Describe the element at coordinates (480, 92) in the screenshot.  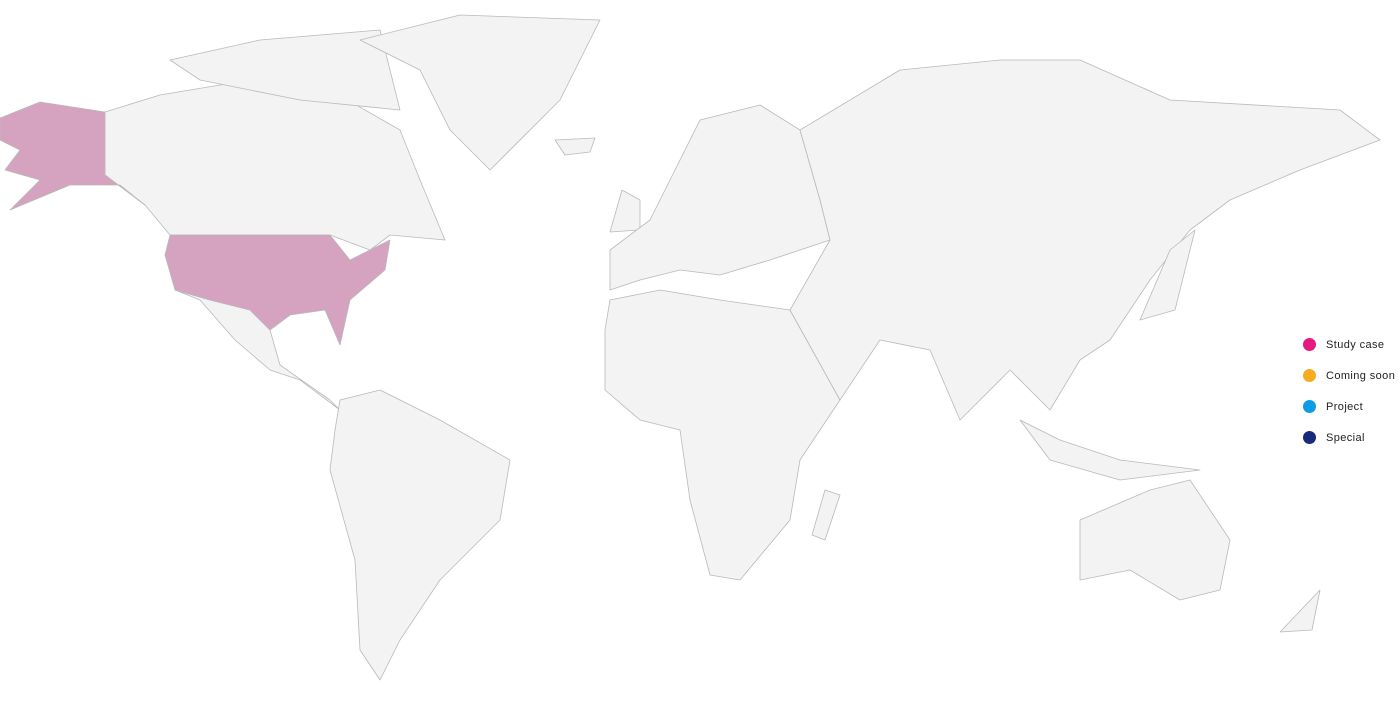
I see `greenland` at that location.